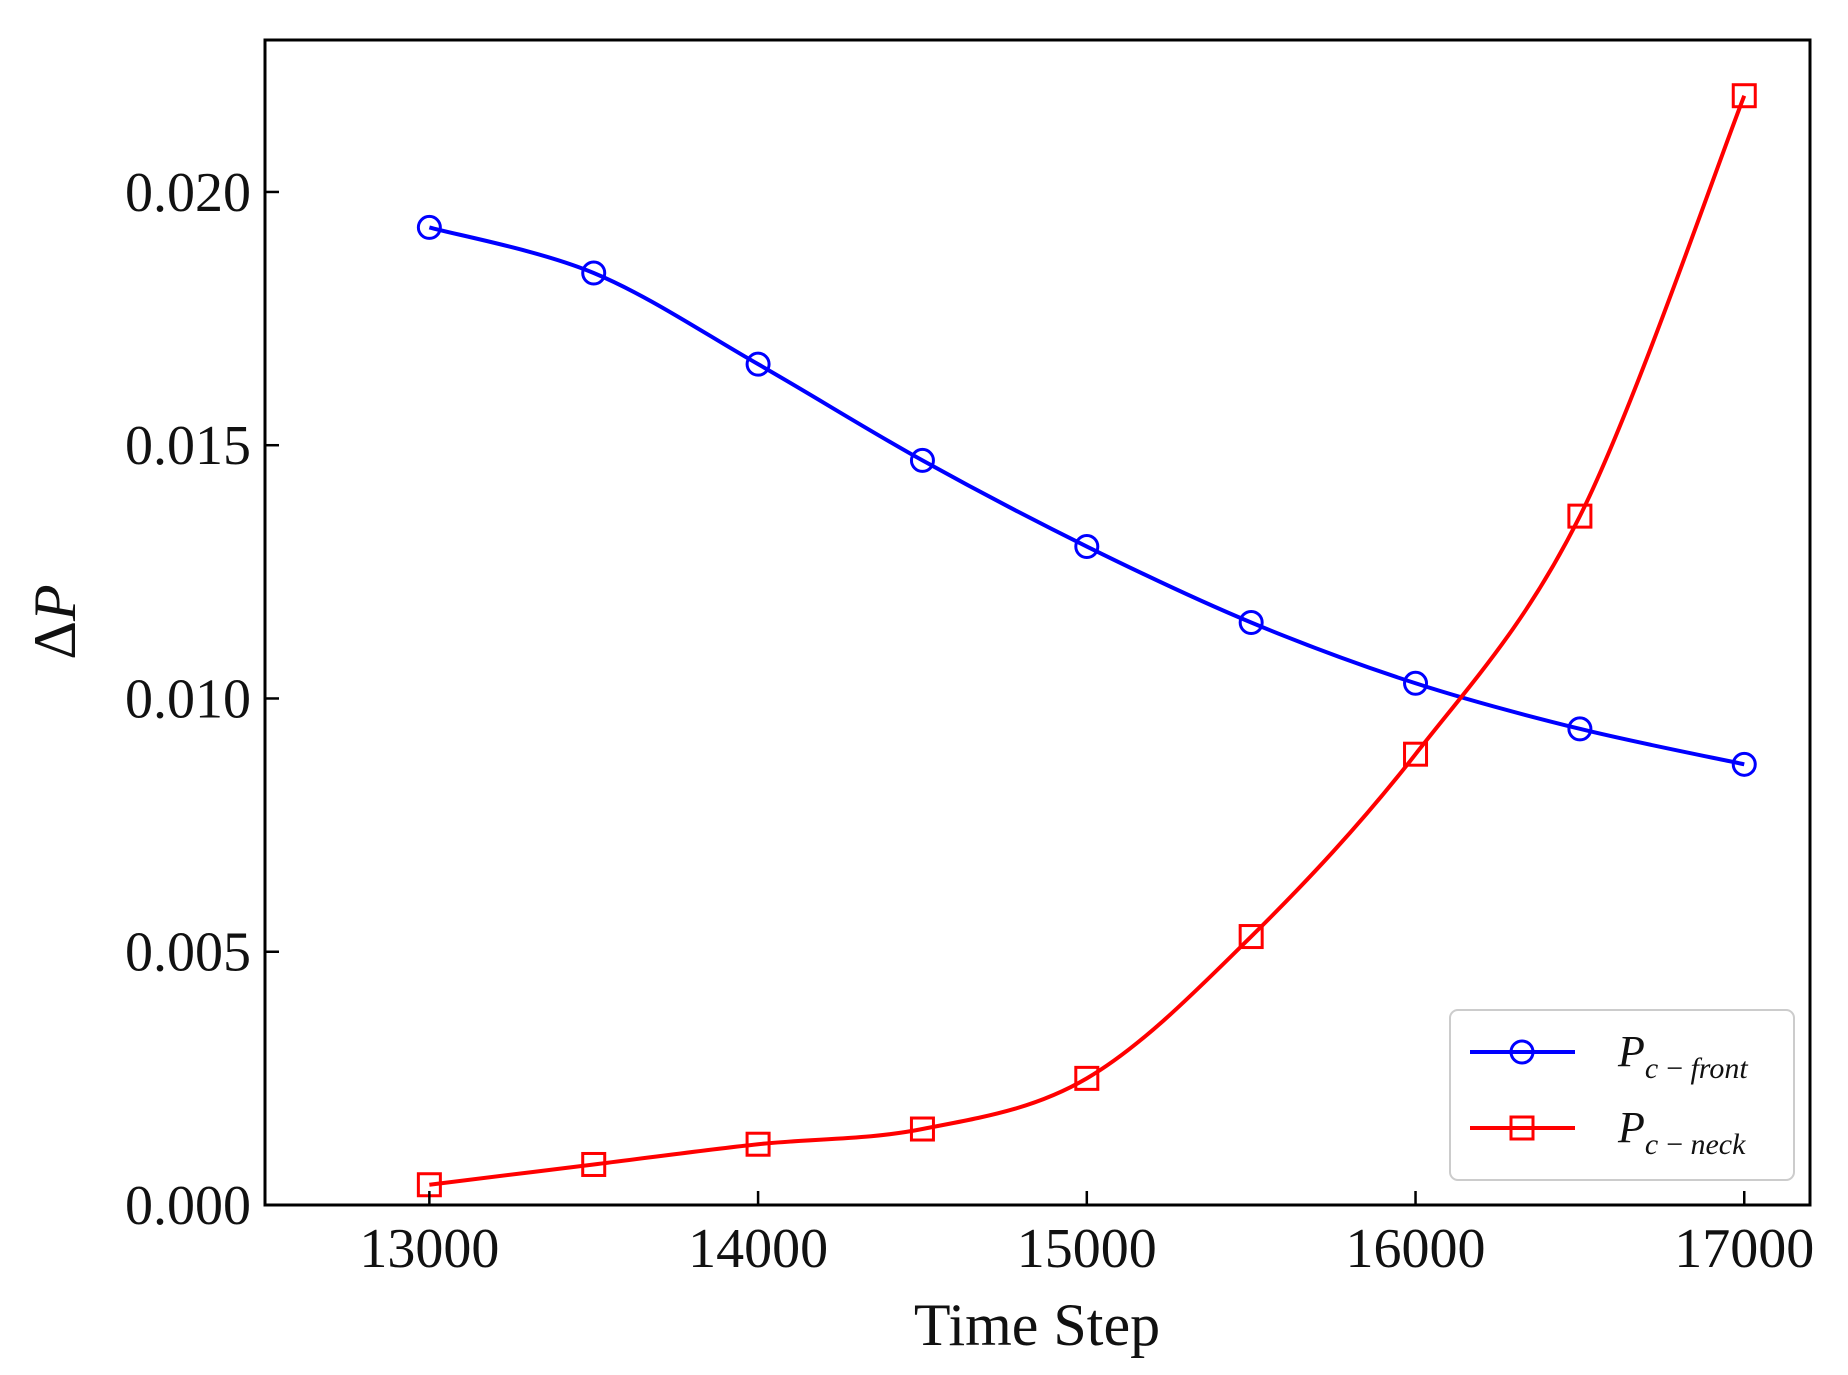 This screenshot has width=1848, height=1375. I want to click on legend-label-sub: c − front, so click(1696, 1068).